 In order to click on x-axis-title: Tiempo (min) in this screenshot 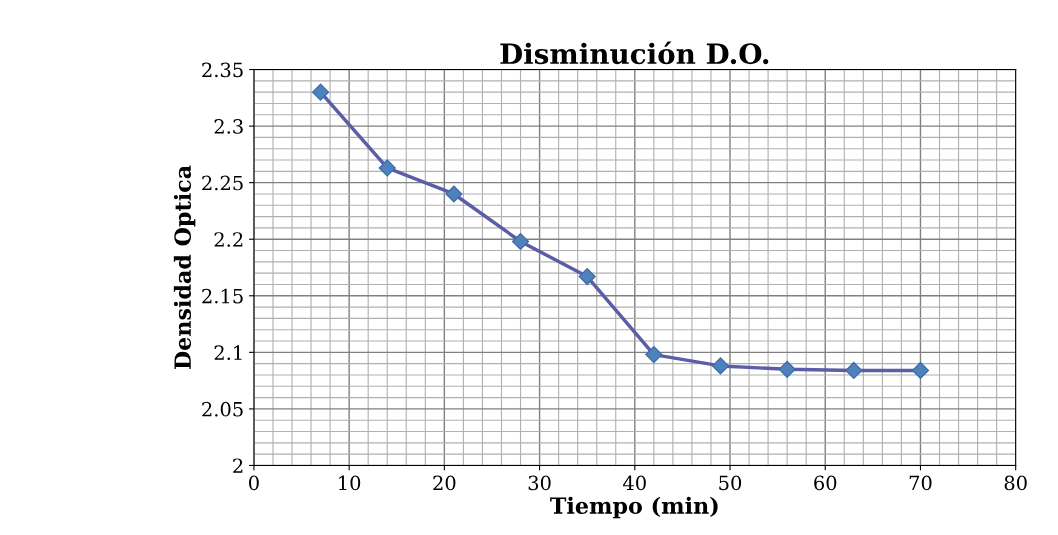, I will do `click(634, 507)`.